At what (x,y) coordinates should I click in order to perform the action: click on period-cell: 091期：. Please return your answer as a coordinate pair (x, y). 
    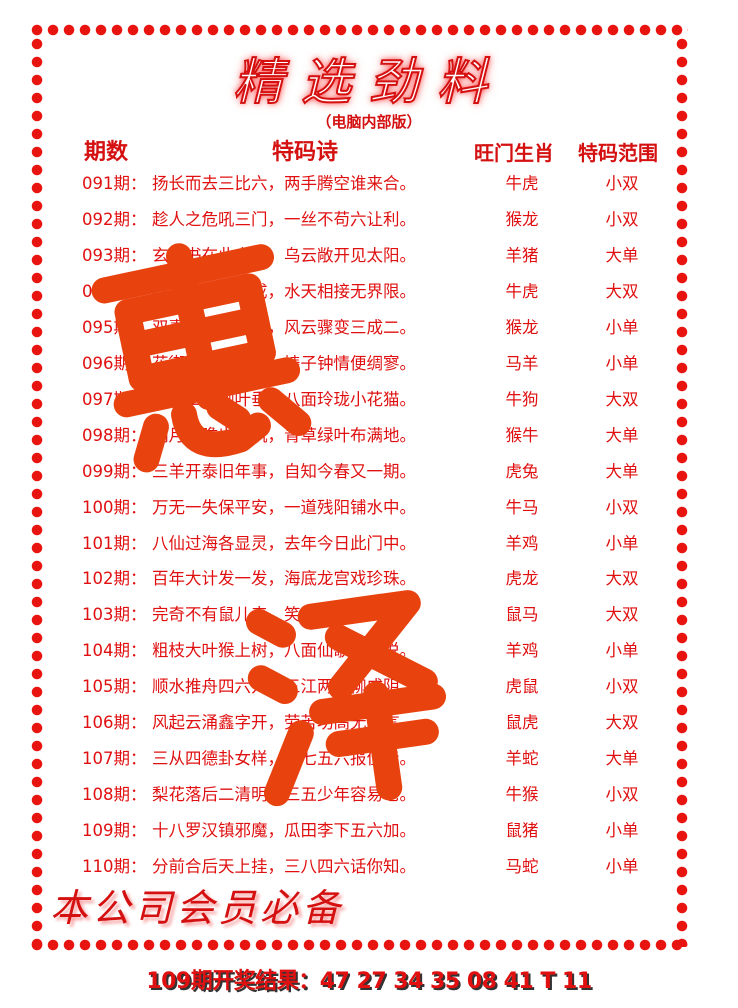
    Looking at the image, I should click on (114, 183).